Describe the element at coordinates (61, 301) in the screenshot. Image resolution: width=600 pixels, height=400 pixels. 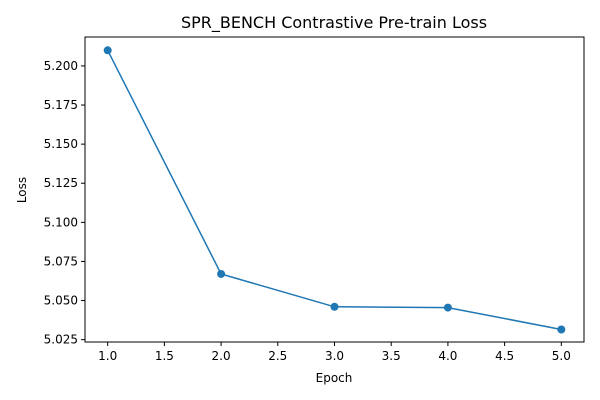
I see `y-tick-label: 5.050` at that location.